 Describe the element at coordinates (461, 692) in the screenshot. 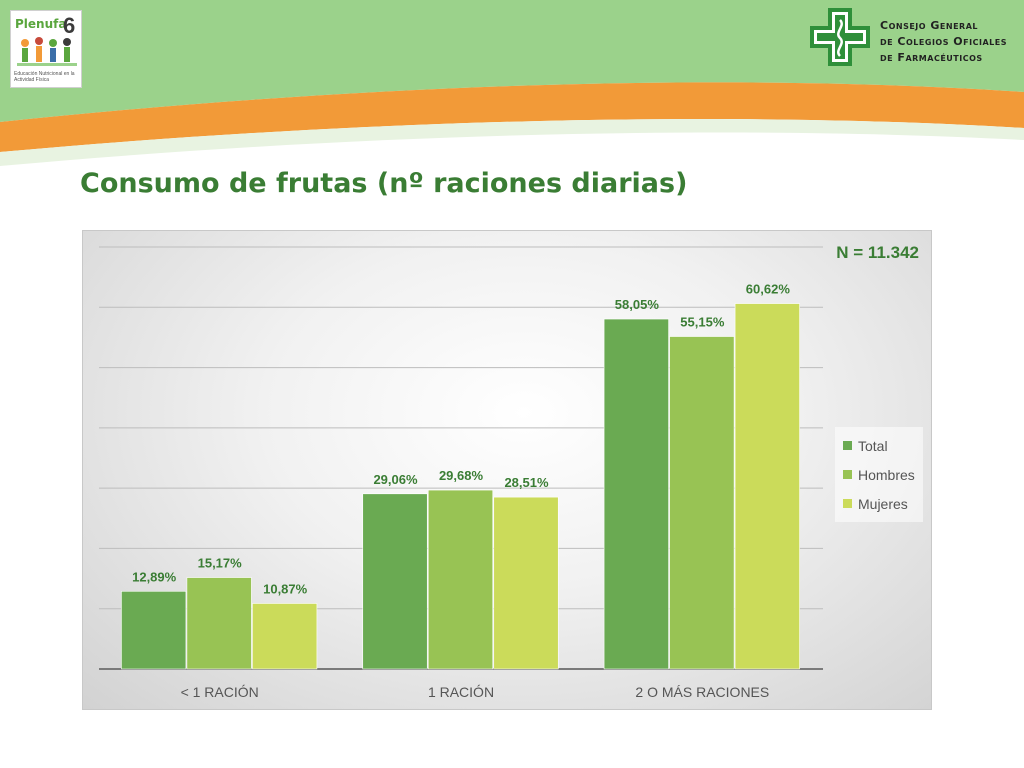

I see `x-tick-label: 1 RACIÓN` at that location.